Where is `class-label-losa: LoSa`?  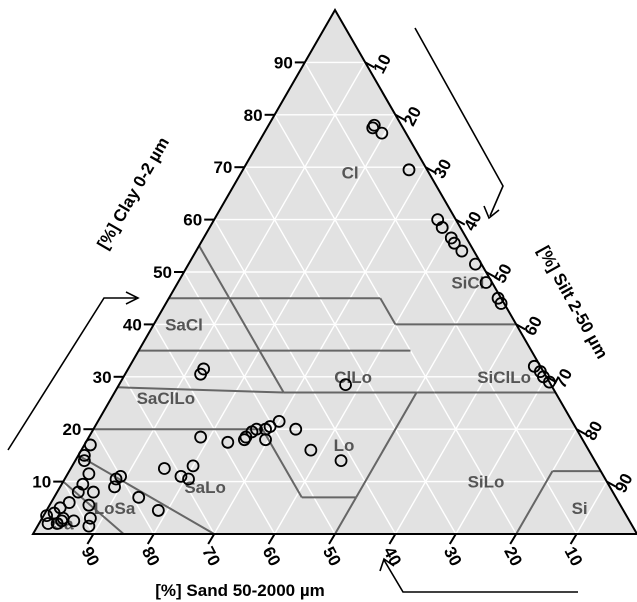 class-label-losa: LoSa is located at coordinates (115, 508).